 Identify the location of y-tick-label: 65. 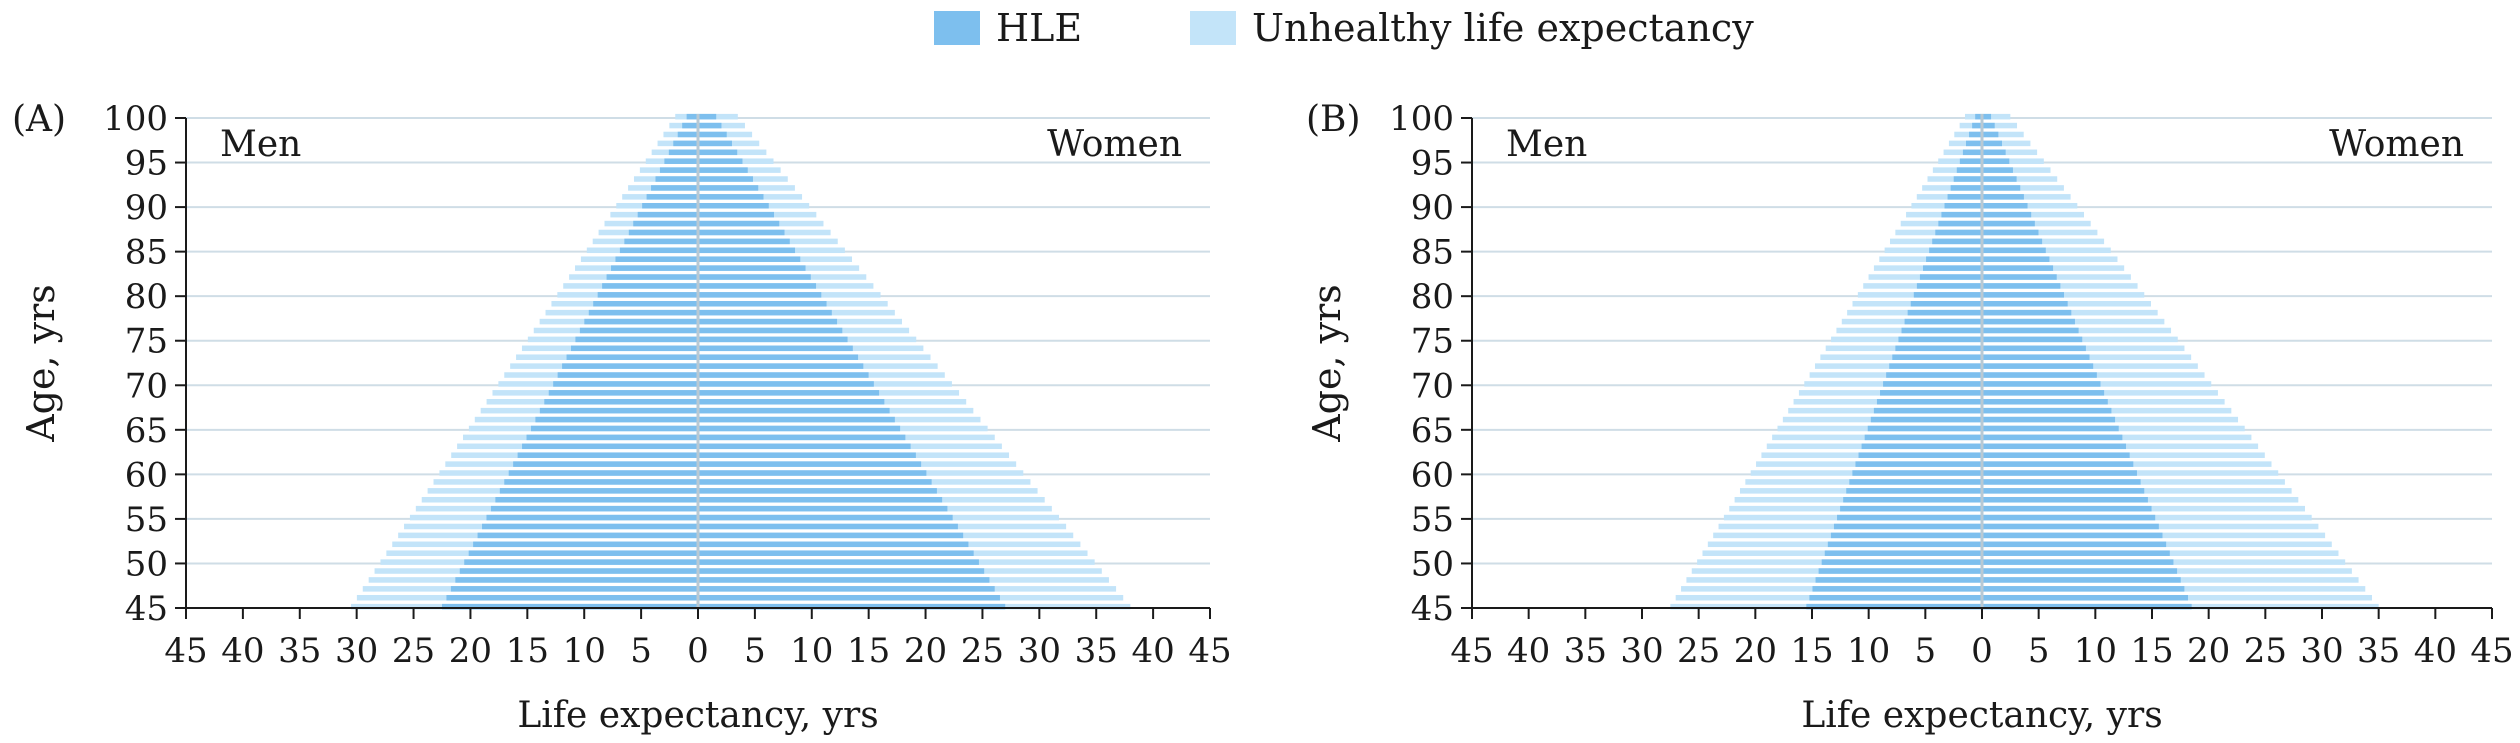
(1432, 431).